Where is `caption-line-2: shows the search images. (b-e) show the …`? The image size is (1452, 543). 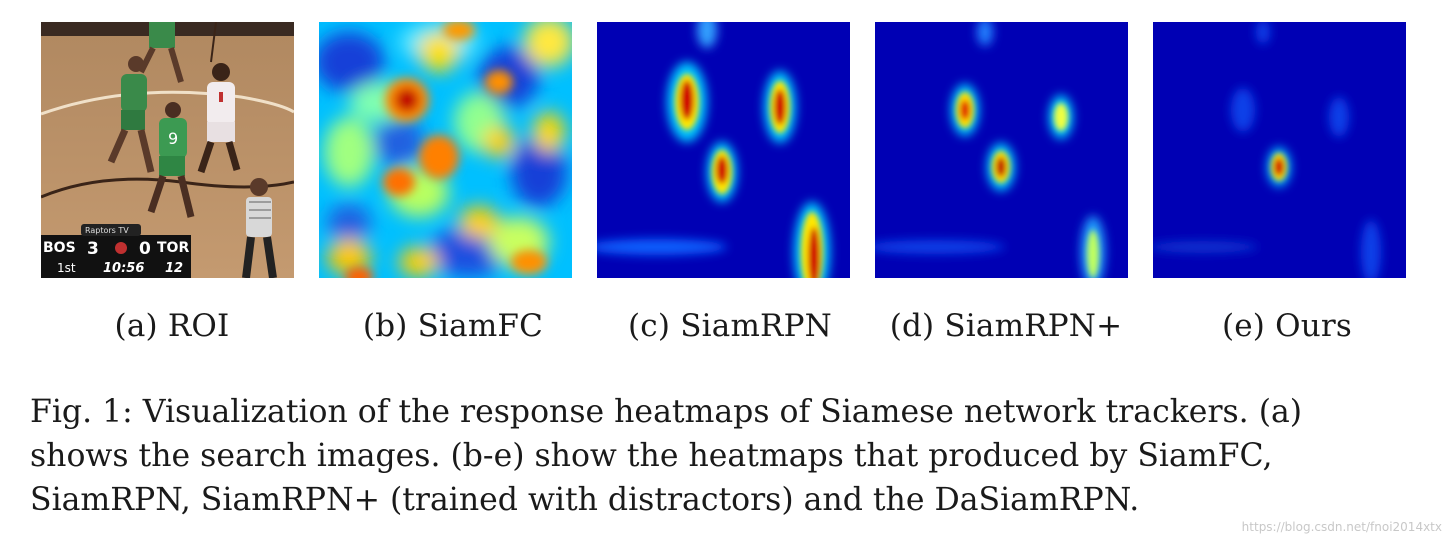 caption-line-2: shows the search images. (b-e) show the … is located at coordinates (651, 456).